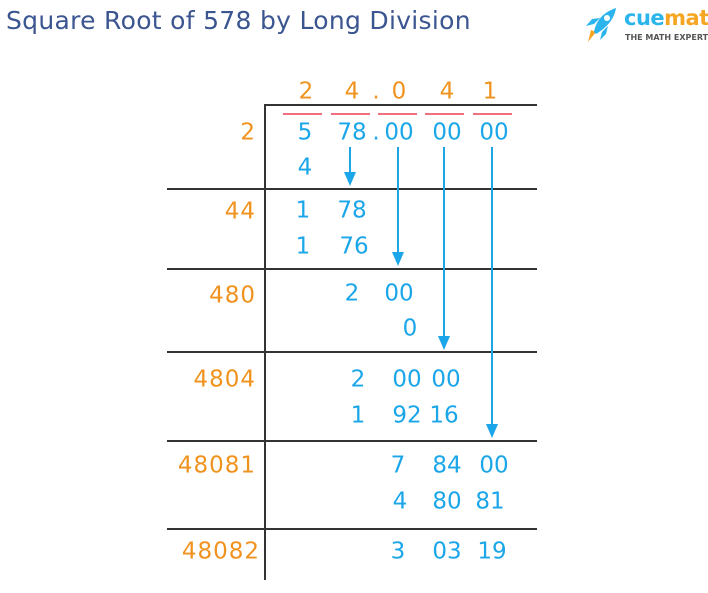 This screenshot has width=708, height=593. Describe the element at coordinates (265, 342) in the screenshot. I see `vertical-divider` at that location.